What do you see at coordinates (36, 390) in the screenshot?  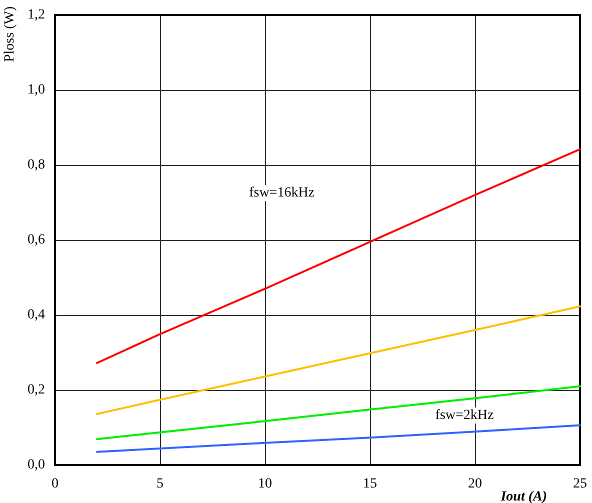 I see `y-tick-label: 0,2` at bounding box center [36, 390].